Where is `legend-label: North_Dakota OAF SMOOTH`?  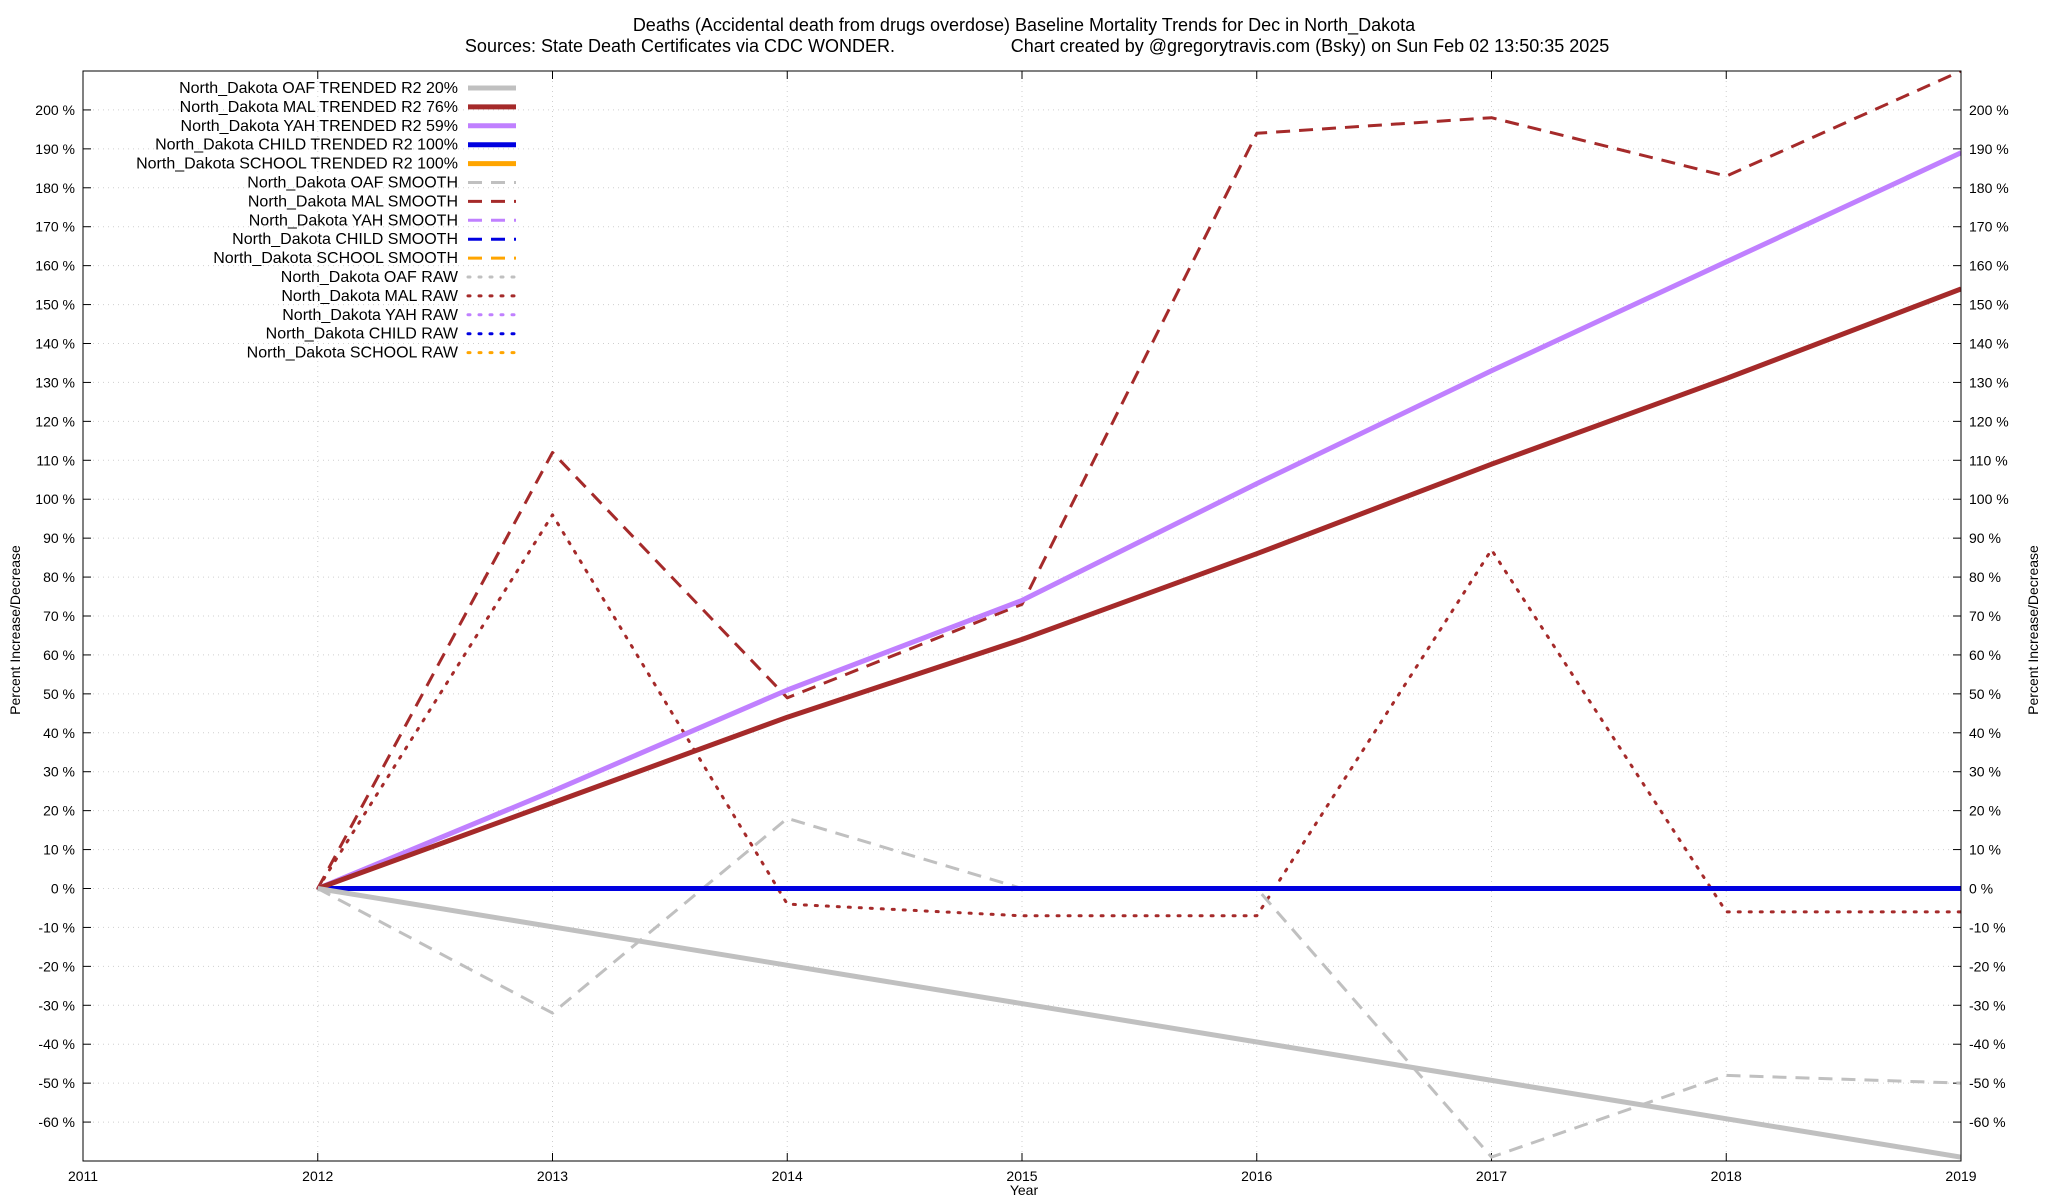 legend-label: North_Dakota OAF SMOOTH is located at coordinates (352, 183).